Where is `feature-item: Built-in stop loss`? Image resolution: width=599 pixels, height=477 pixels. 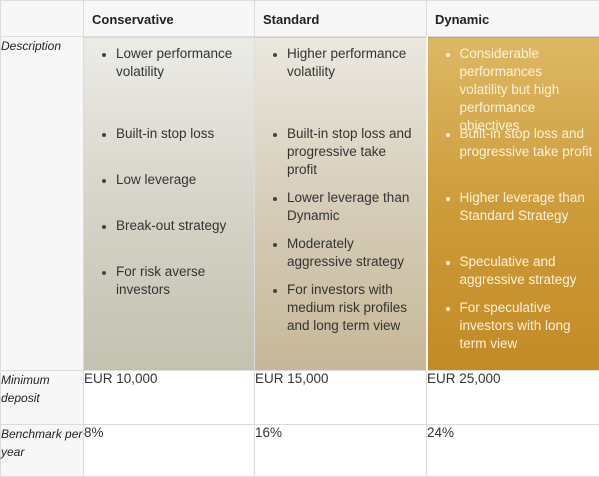 feature-item: Built-in stop loss is located at coordinates (175, 134).